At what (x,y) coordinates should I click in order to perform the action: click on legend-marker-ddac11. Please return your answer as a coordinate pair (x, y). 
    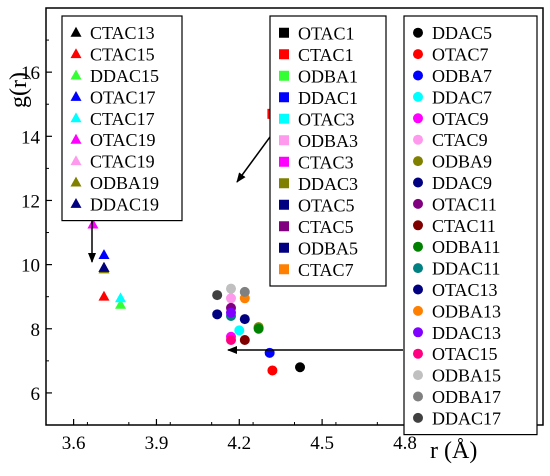
    Looking at the image, I should click on (418, 268).